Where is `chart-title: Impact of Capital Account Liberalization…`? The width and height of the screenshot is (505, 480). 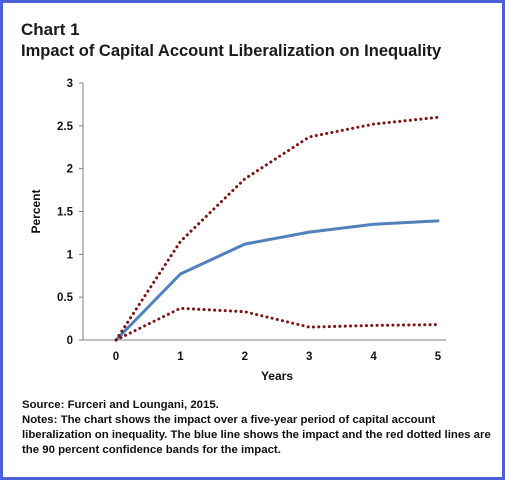 chart-title: Impact of Capital Account Liberalization… is located at coordinates (231, 51).